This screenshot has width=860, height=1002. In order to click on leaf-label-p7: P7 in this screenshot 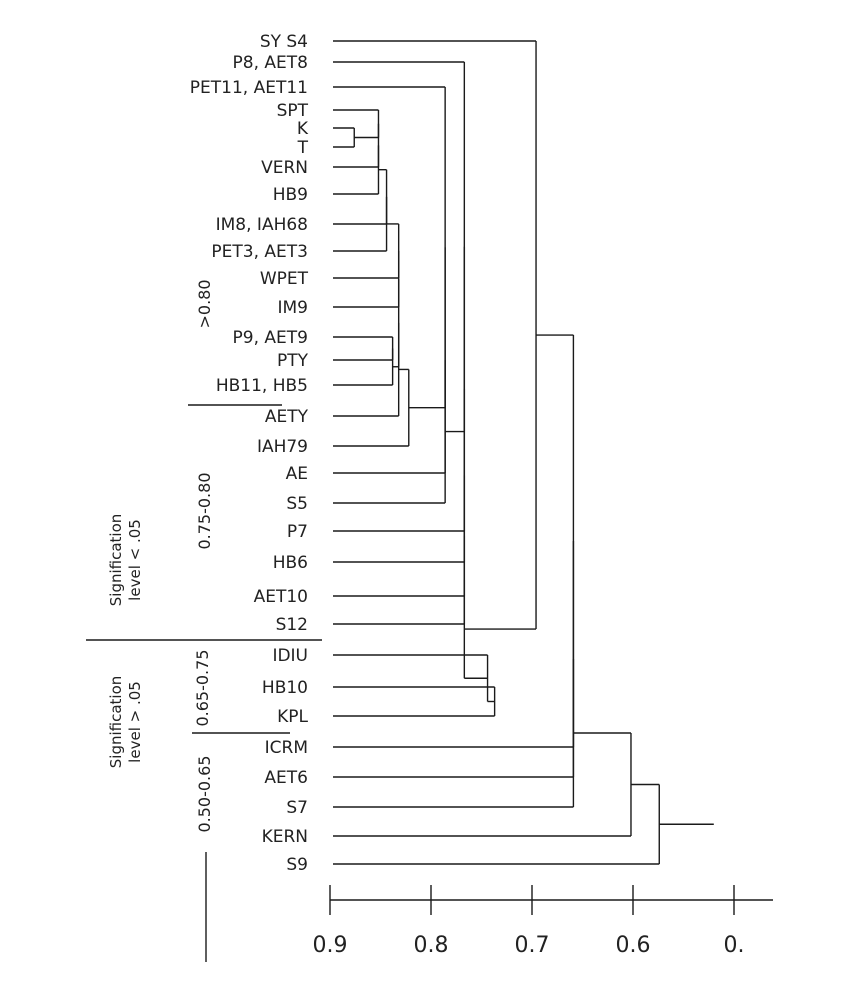, I will do `click(297, 532)`.